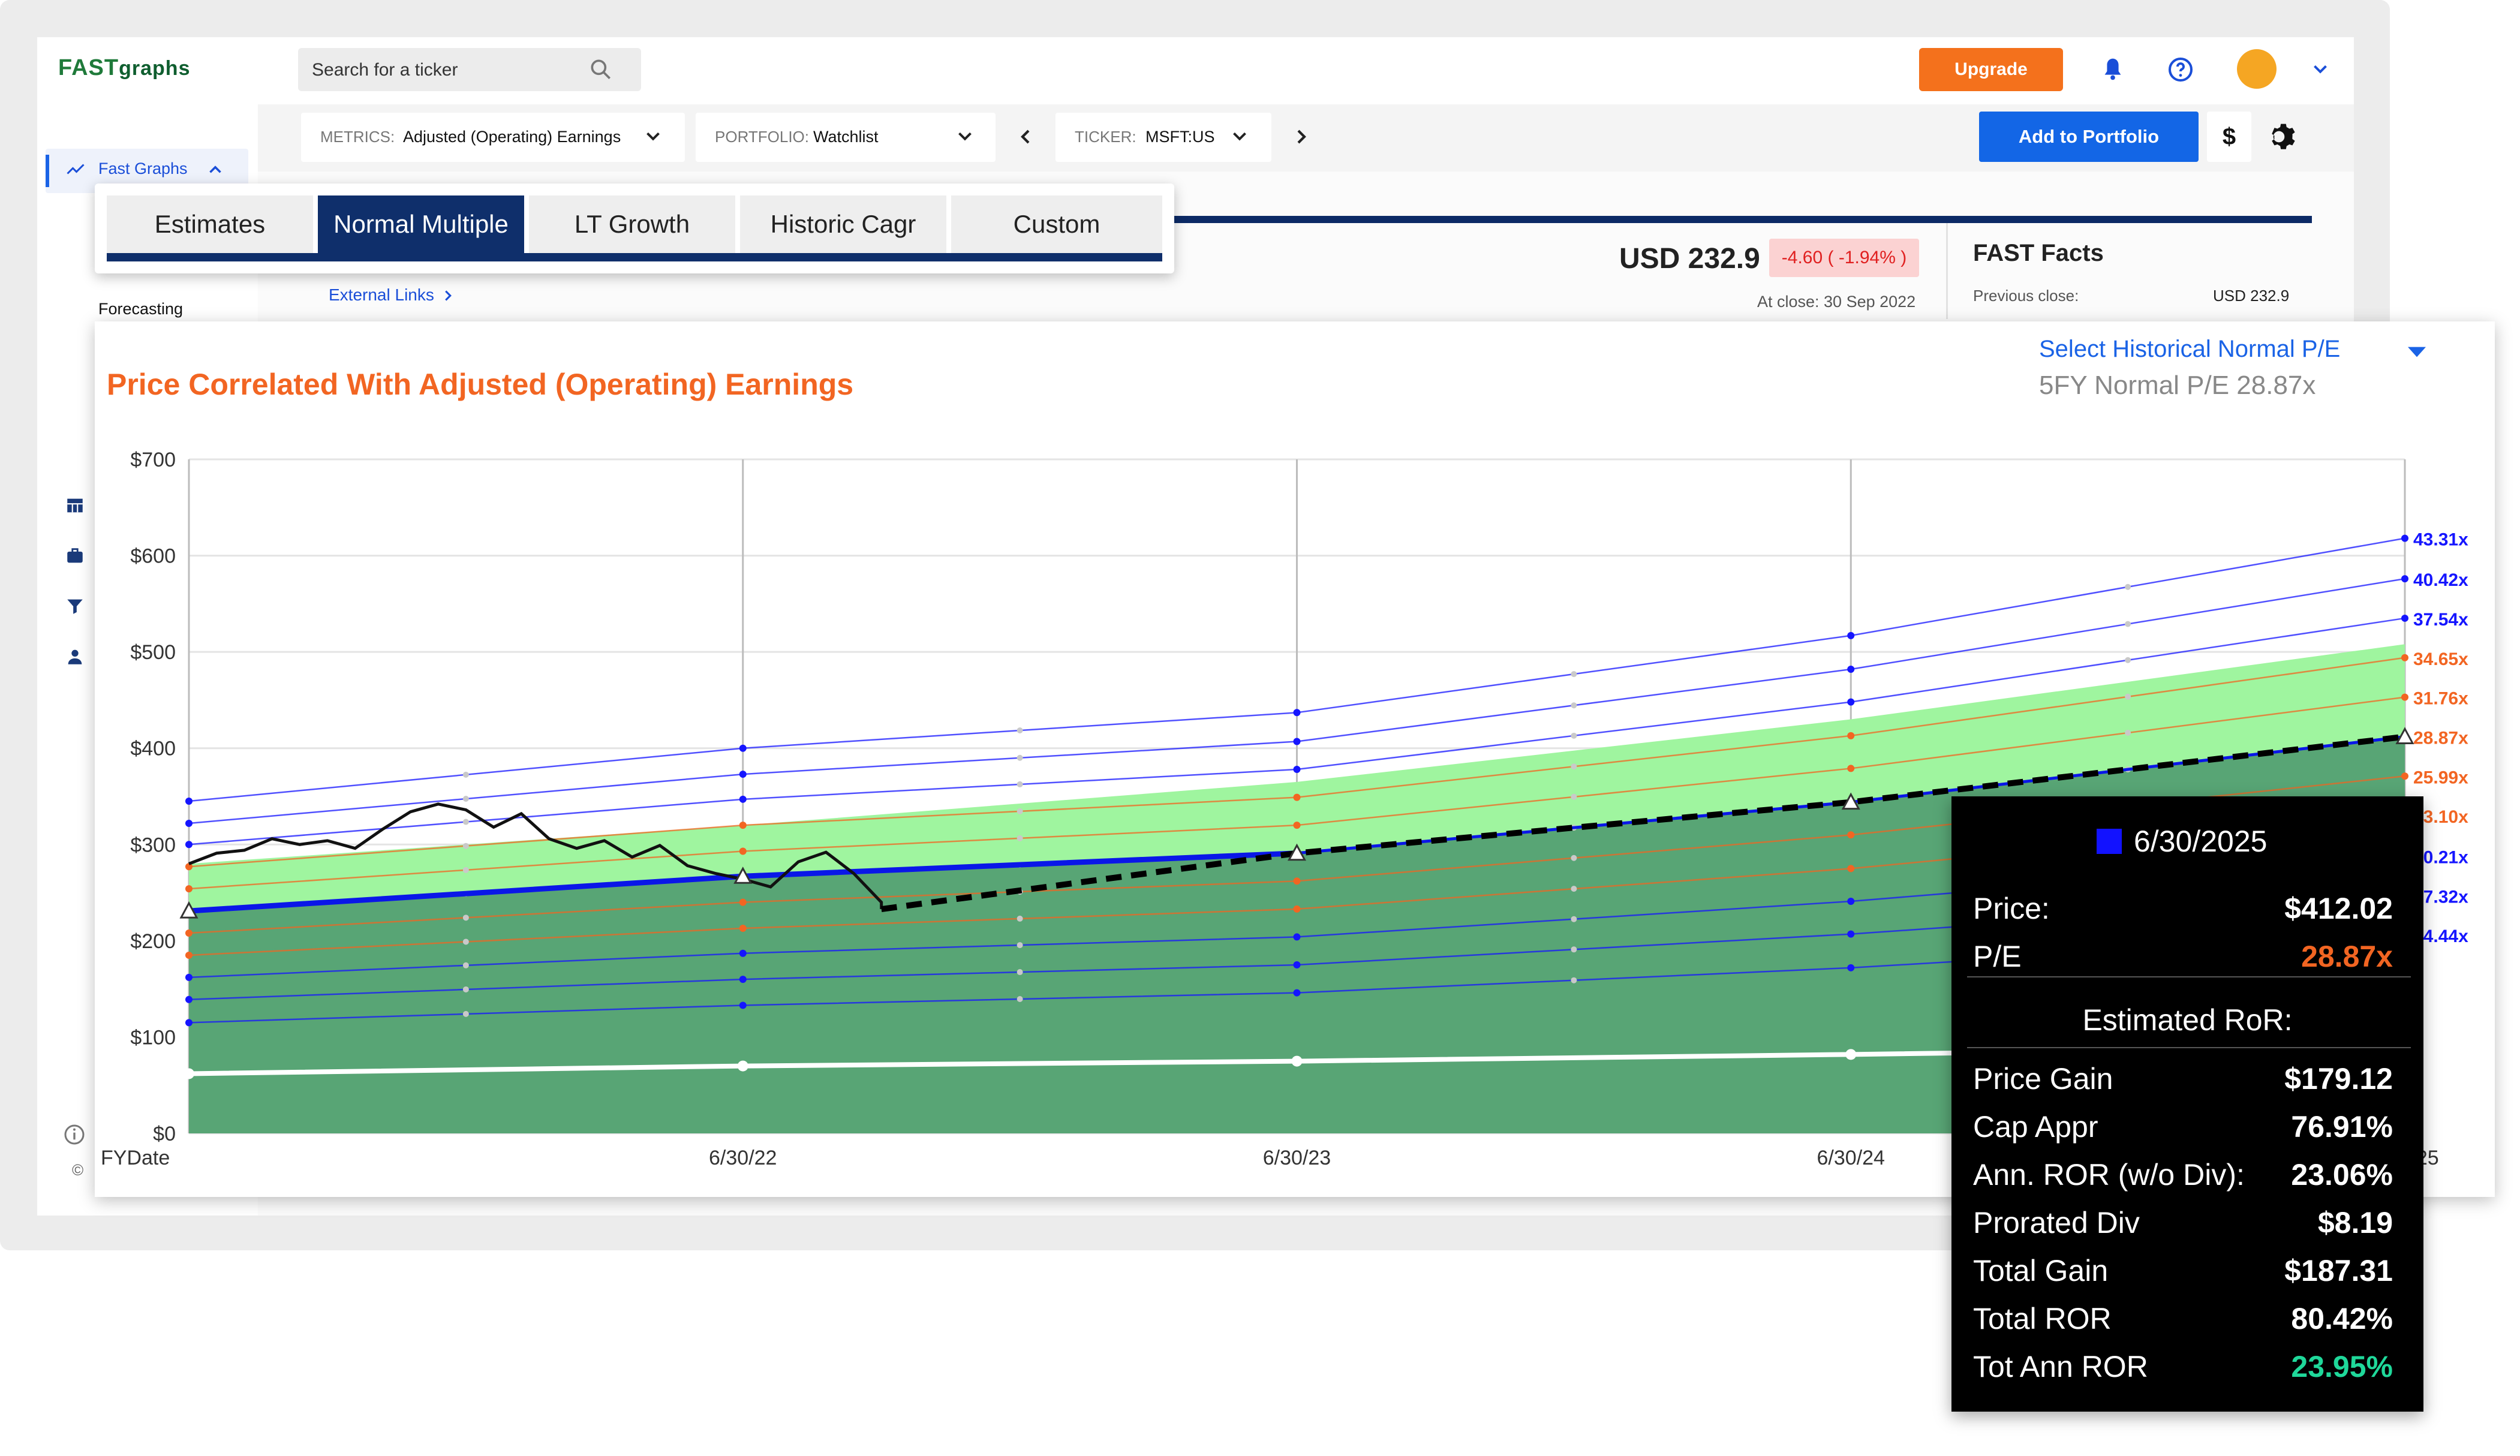 This screenshot has height=1456, width=2520. What do you see at coordinates (2338, 1270) in the screenshot?
I see `tooltip-value: $187.31` at bounding box center [2338, 1270].